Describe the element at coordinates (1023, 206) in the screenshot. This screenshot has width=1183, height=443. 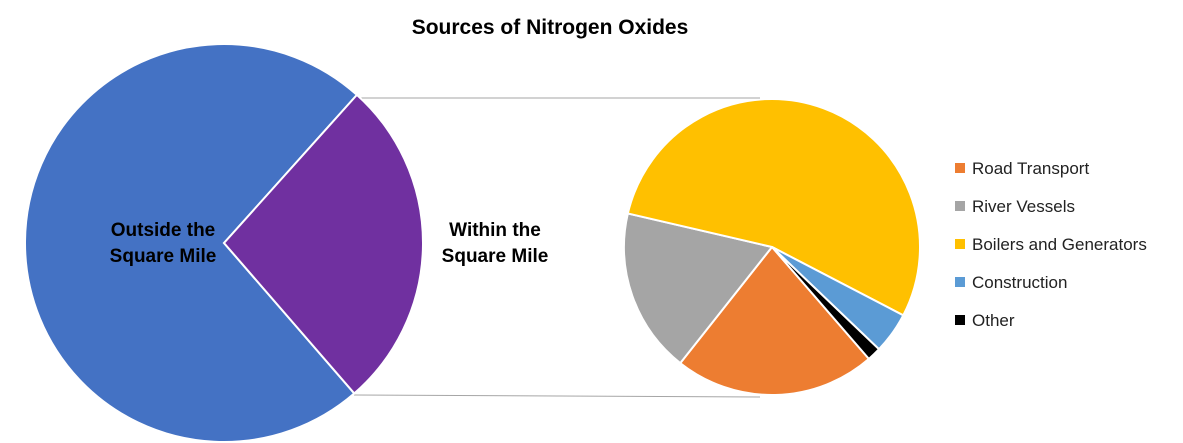
I see `legend-label: River Vessels` at that location.